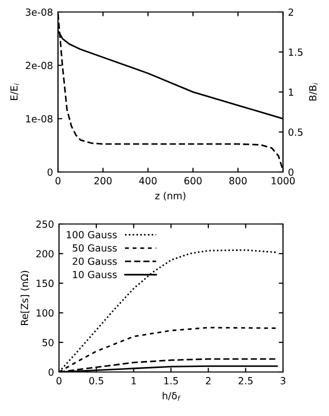 The height and width of the screenshot is (416, 329). What do you see at coordinates (170, 196) in the screenshot?
I see `x-axis-title: z (nm)` at bounding box center [170, 196].